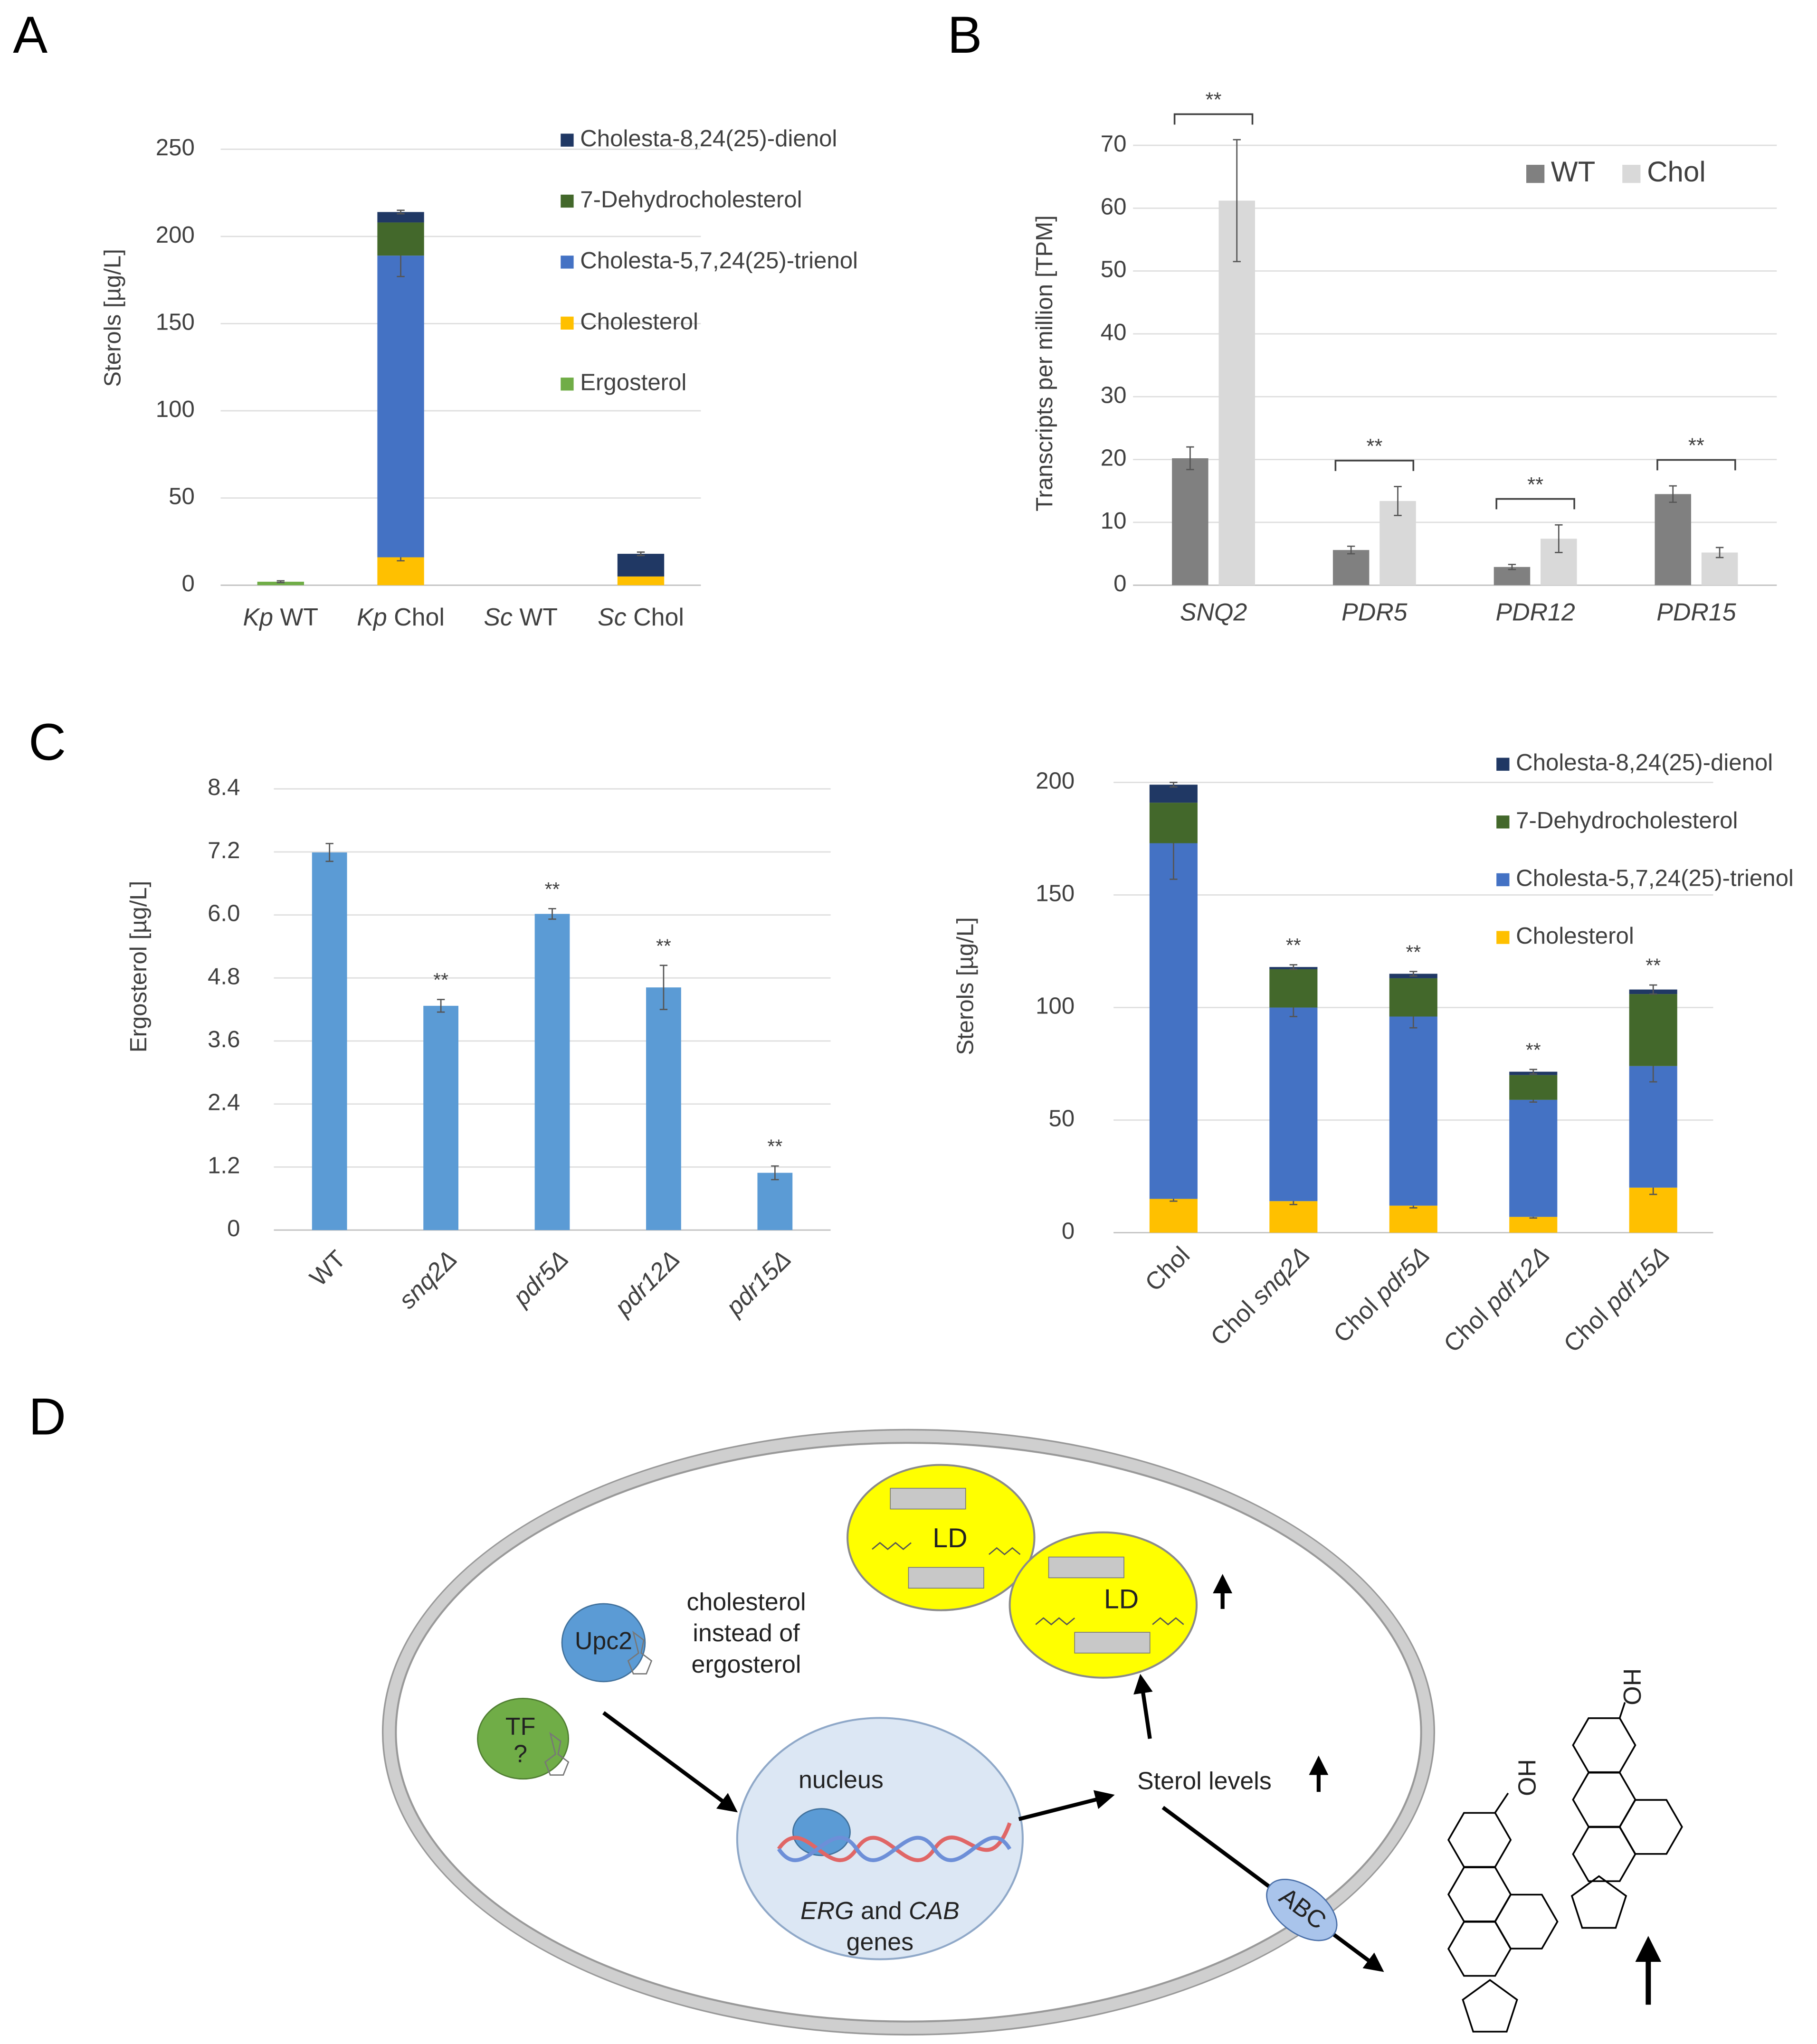  What do you see at coordinates (633, 382) in the screenshot?
I see `legend-label: Ergosterol` at bounding box center [633, 382].